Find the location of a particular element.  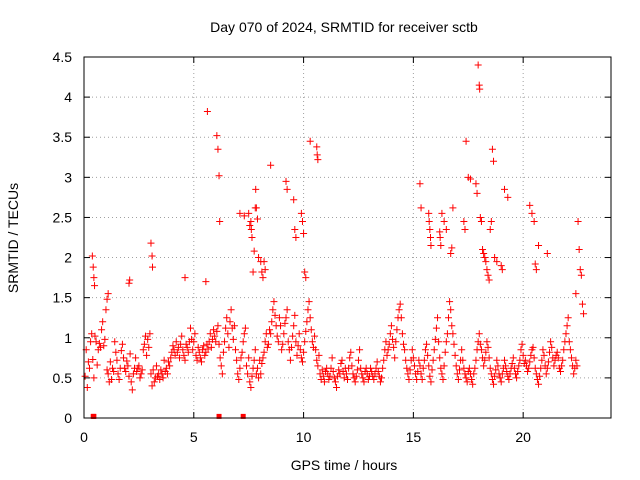

y-tick-label: 0.5 is located at coordinates (63, 378).